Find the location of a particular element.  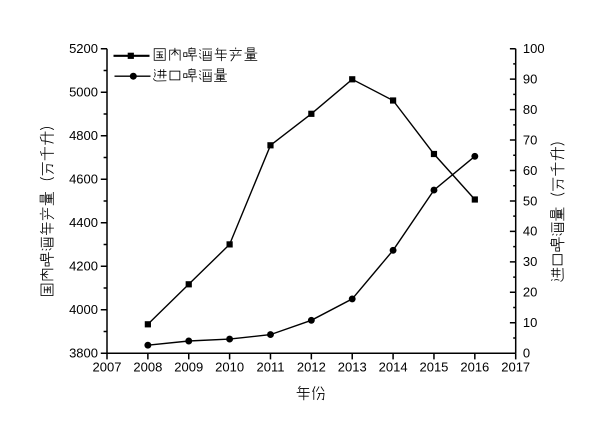

svg-text: 80 is located at coordinates (530, 109).